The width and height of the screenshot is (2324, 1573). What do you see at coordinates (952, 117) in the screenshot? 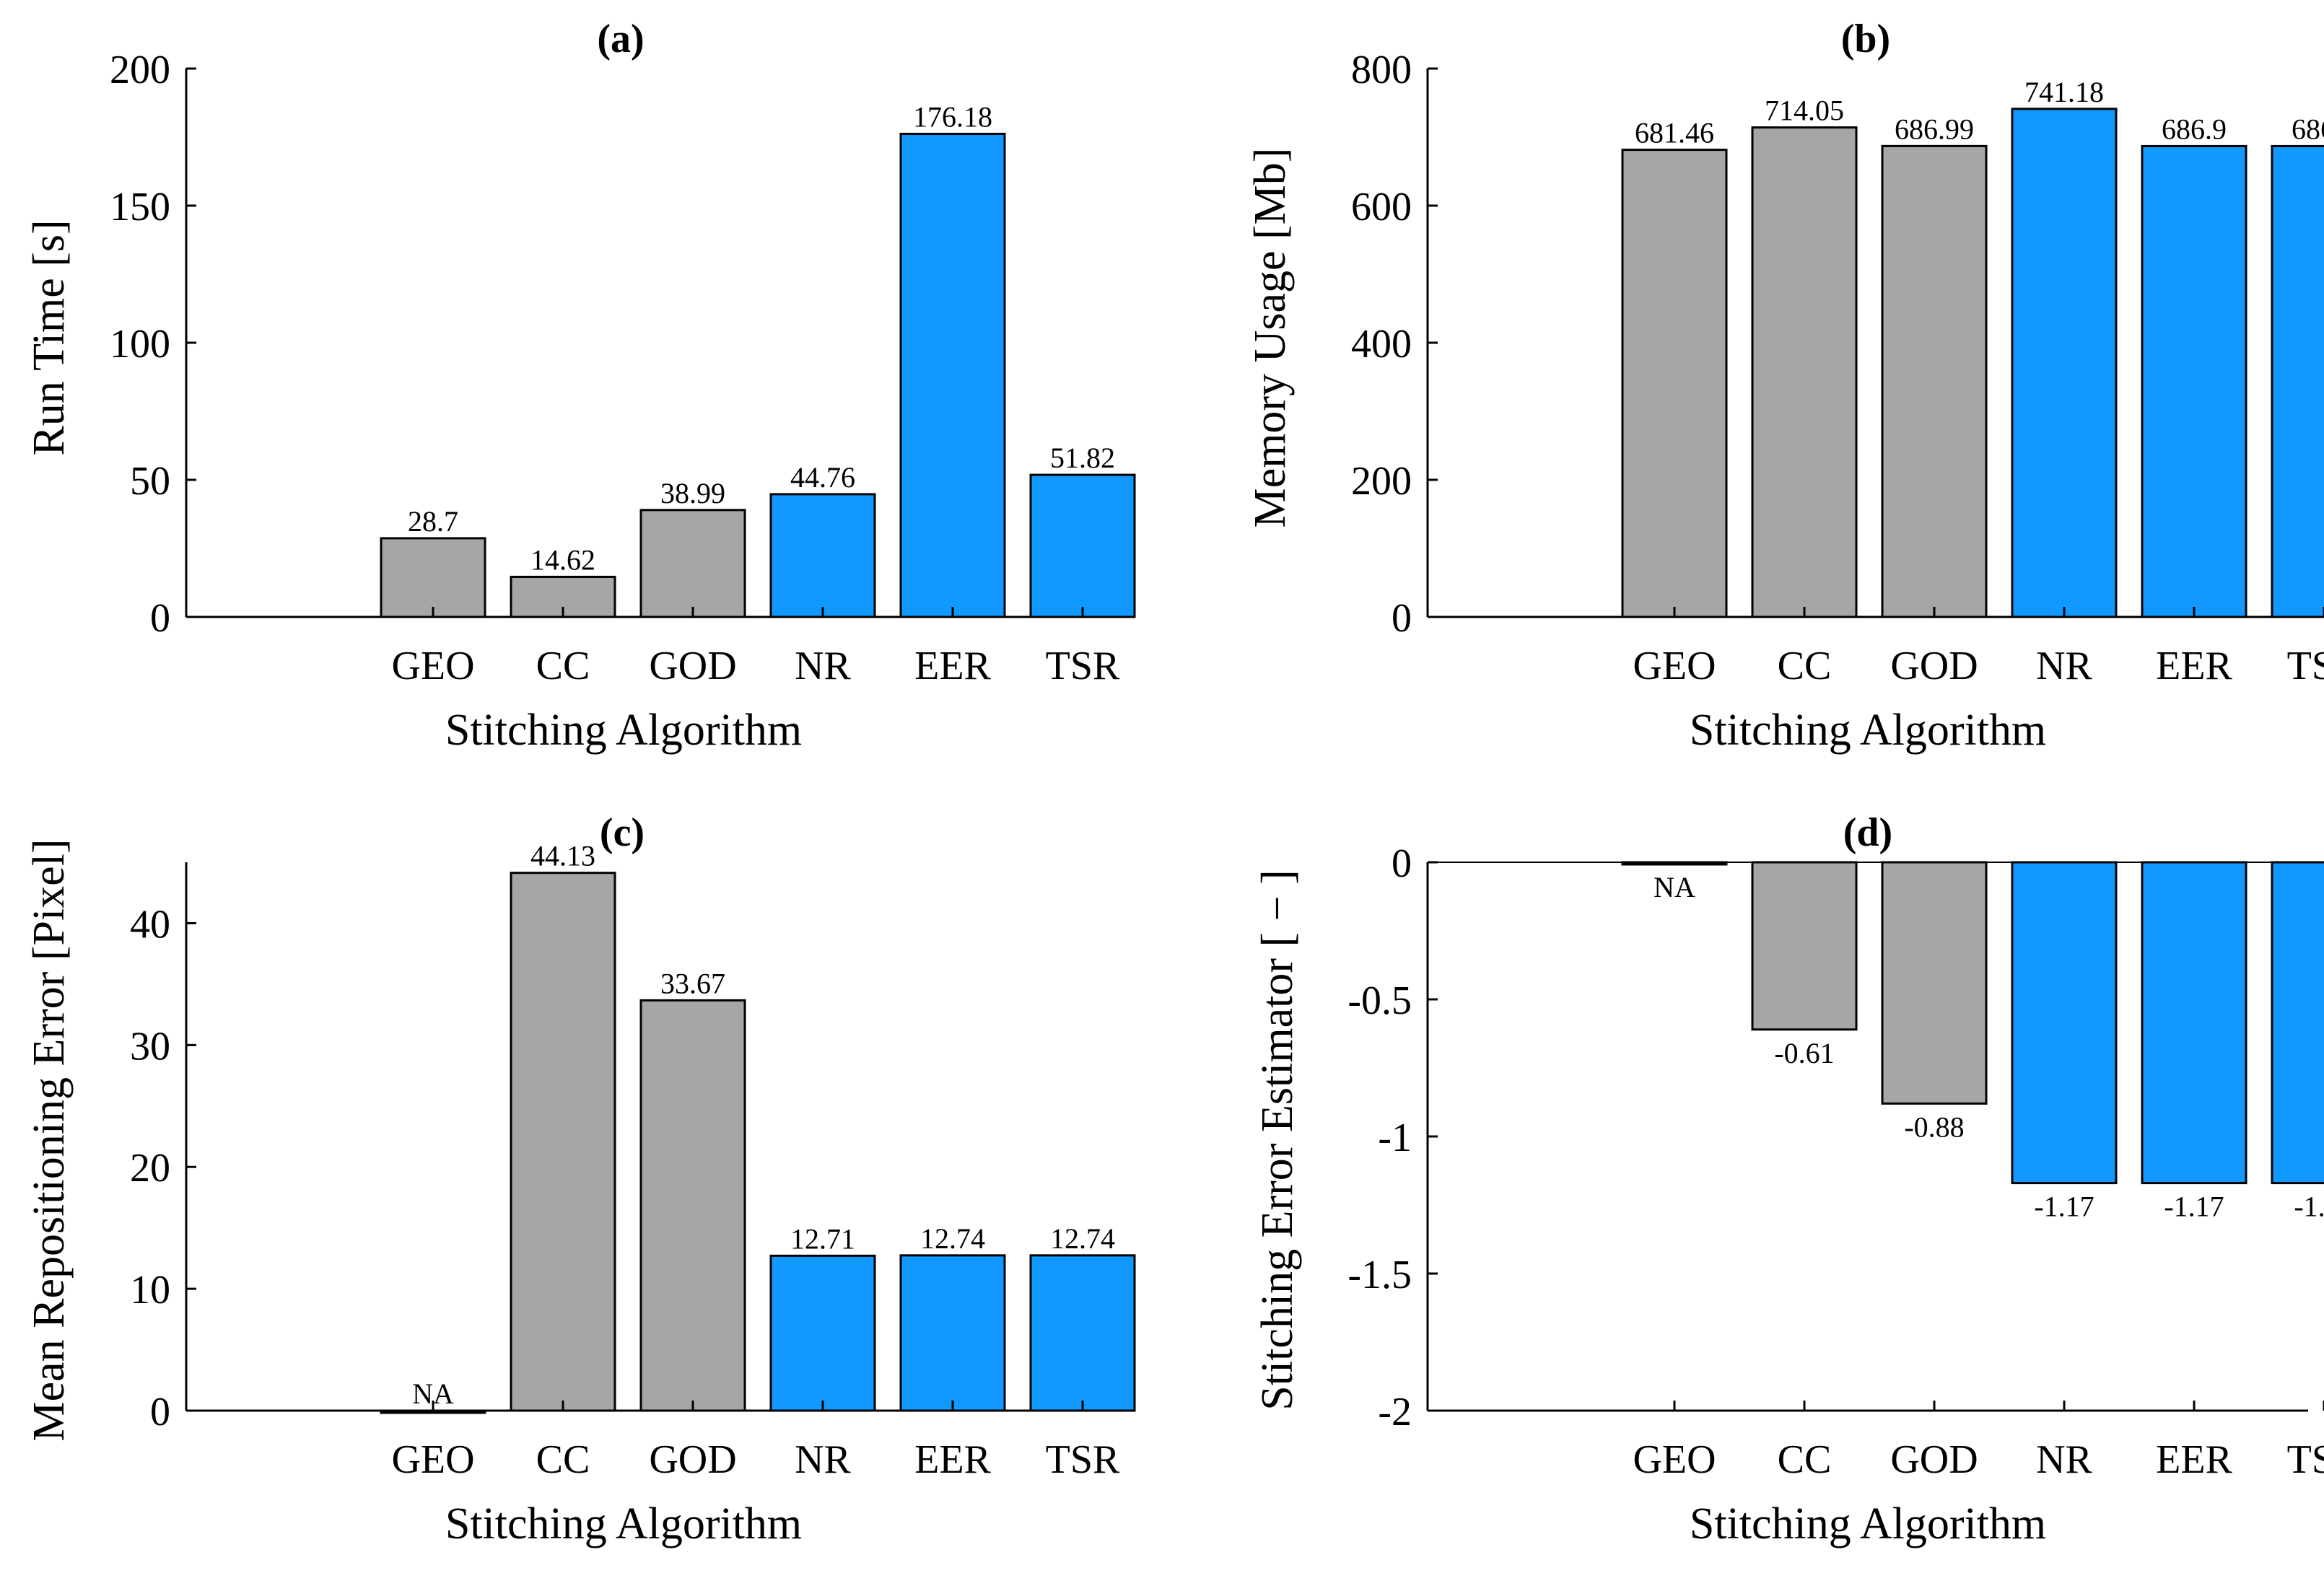
I see `data-label: 176.18` at bounding box center [952, 117].